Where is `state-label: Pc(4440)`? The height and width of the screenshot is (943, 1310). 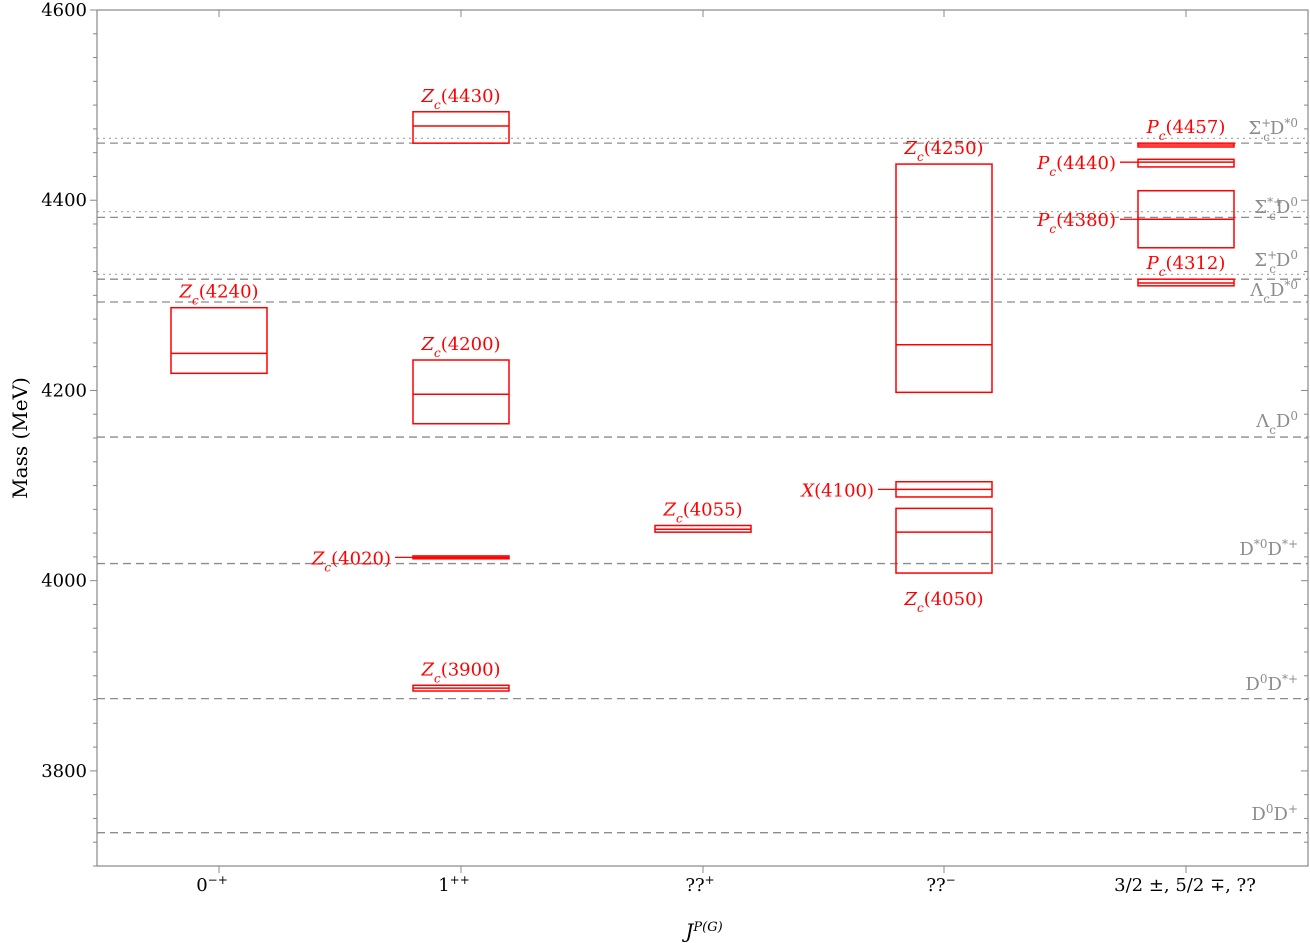
state-label: Pc(4440) is located at coordinates (1076, 166).